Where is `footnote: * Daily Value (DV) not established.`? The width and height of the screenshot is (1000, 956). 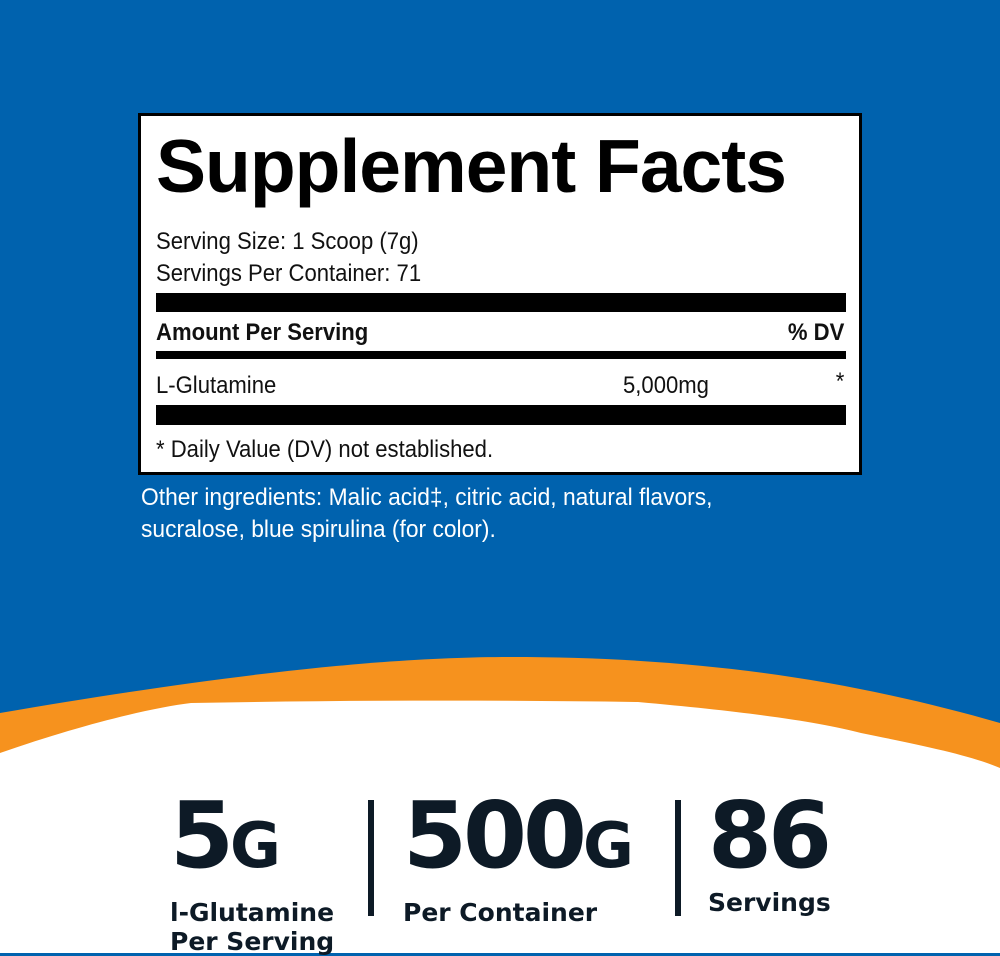
footnote: * Daily Value (DV) not established. is located at coordinates (325, 449).